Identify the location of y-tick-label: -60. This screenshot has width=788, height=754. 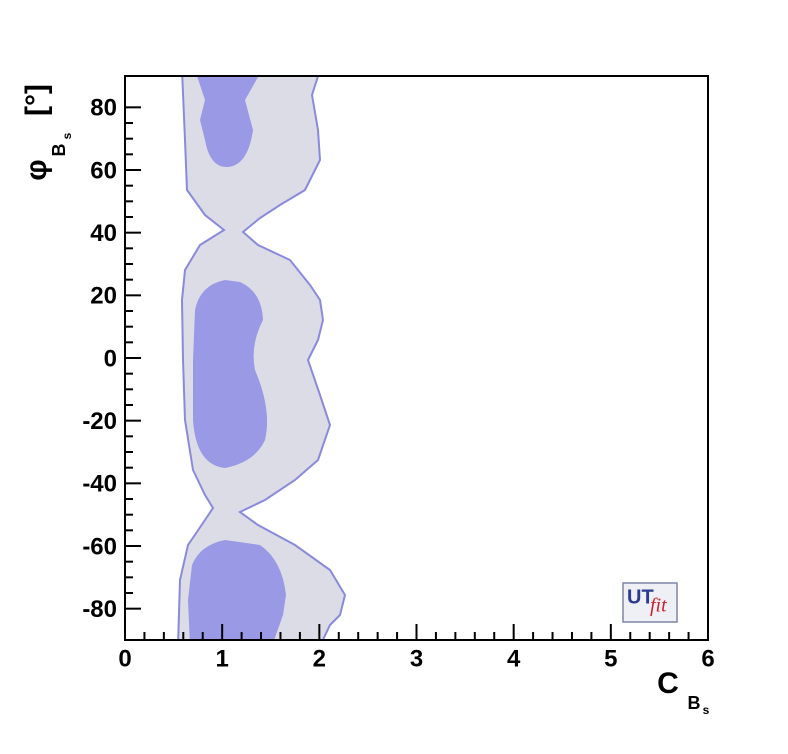
(99, 546).